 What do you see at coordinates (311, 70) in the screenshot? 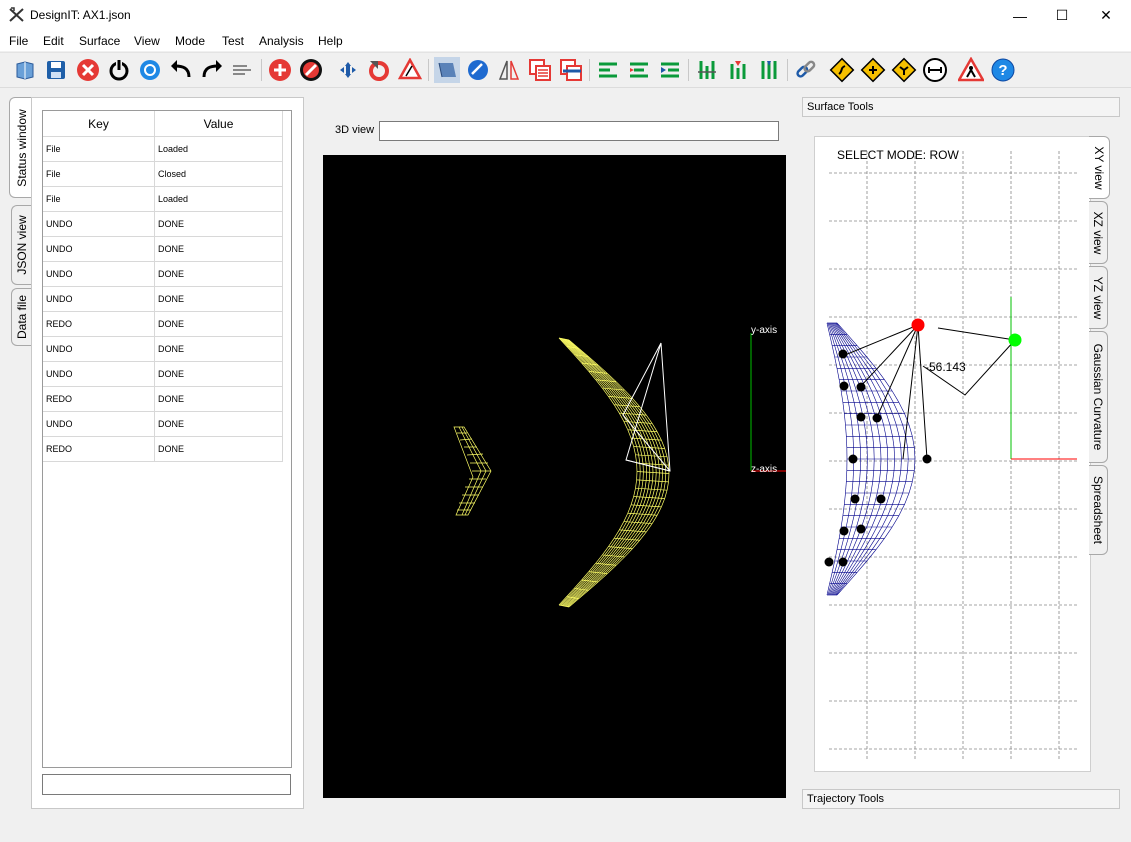
I see `remove-icon` at bounding box center [311, 70].